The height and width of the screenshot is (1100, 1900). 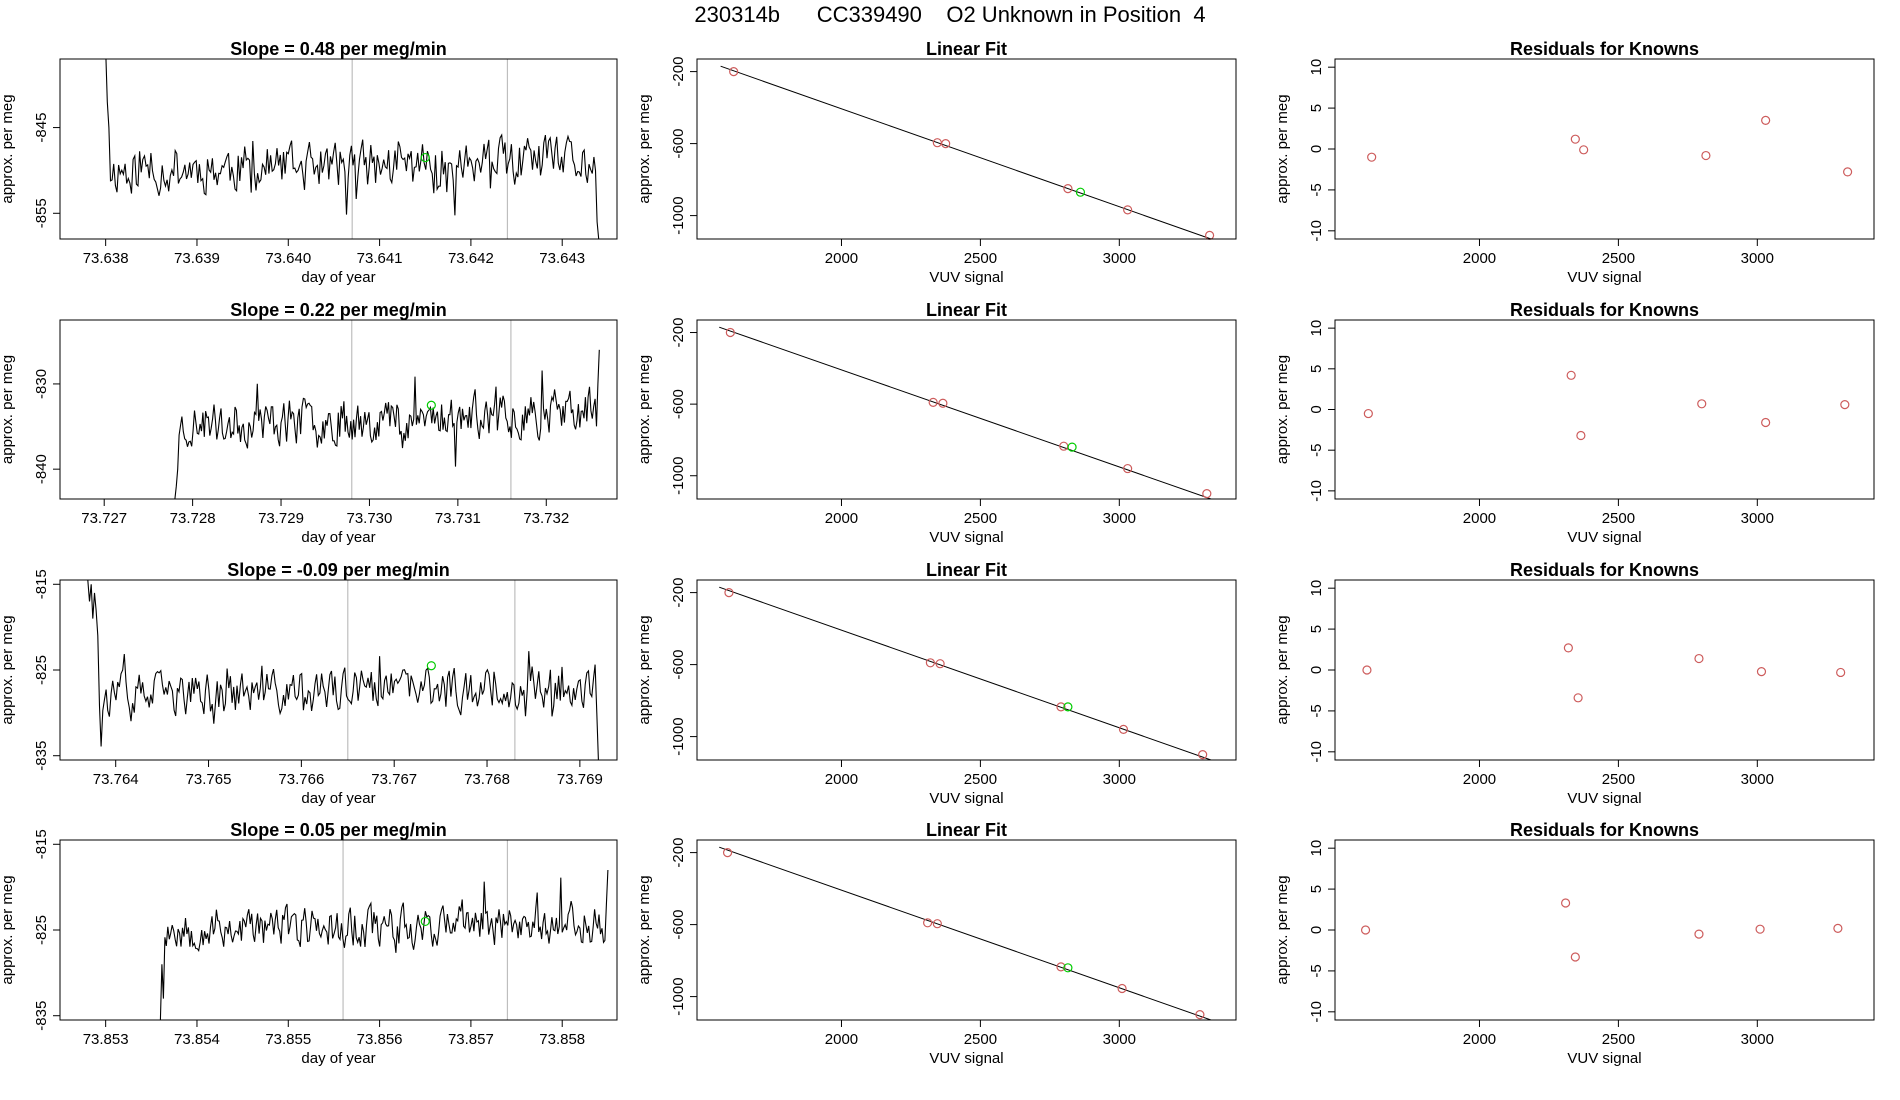 I want to click on x-tick-label: 73.643, so click(x=562, y=258).